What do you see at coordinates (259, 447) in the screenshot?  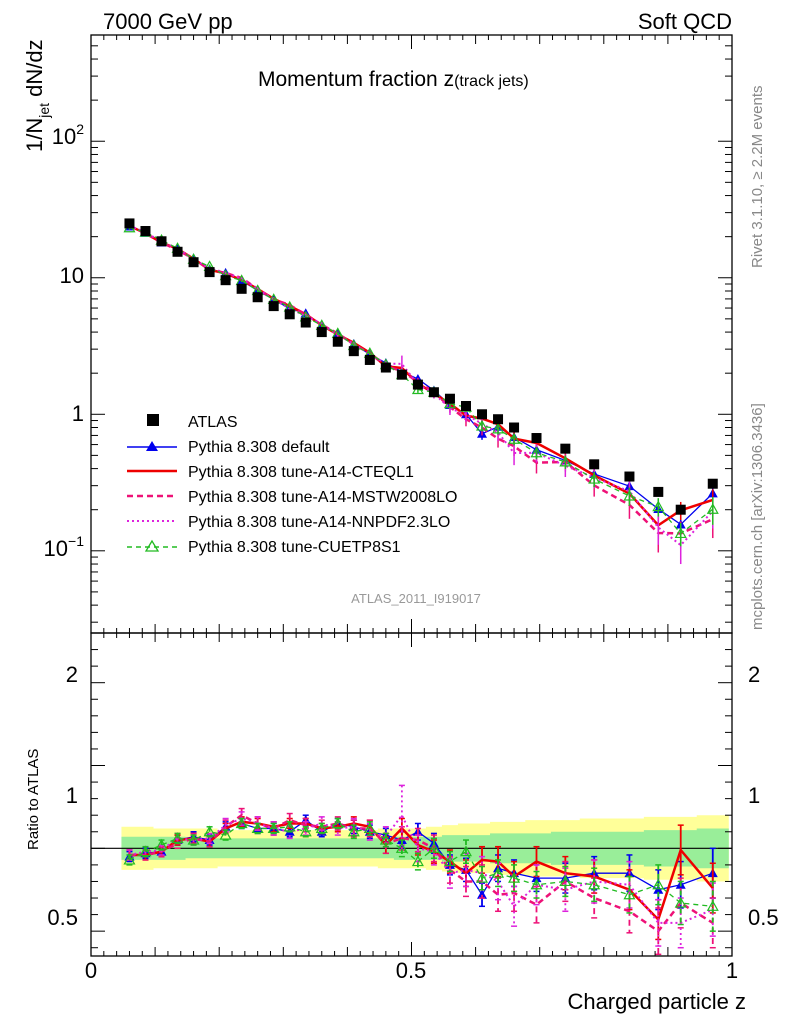 I see `legend-label-default: Pythia 8.308 default` at bounding box center [259, 447].